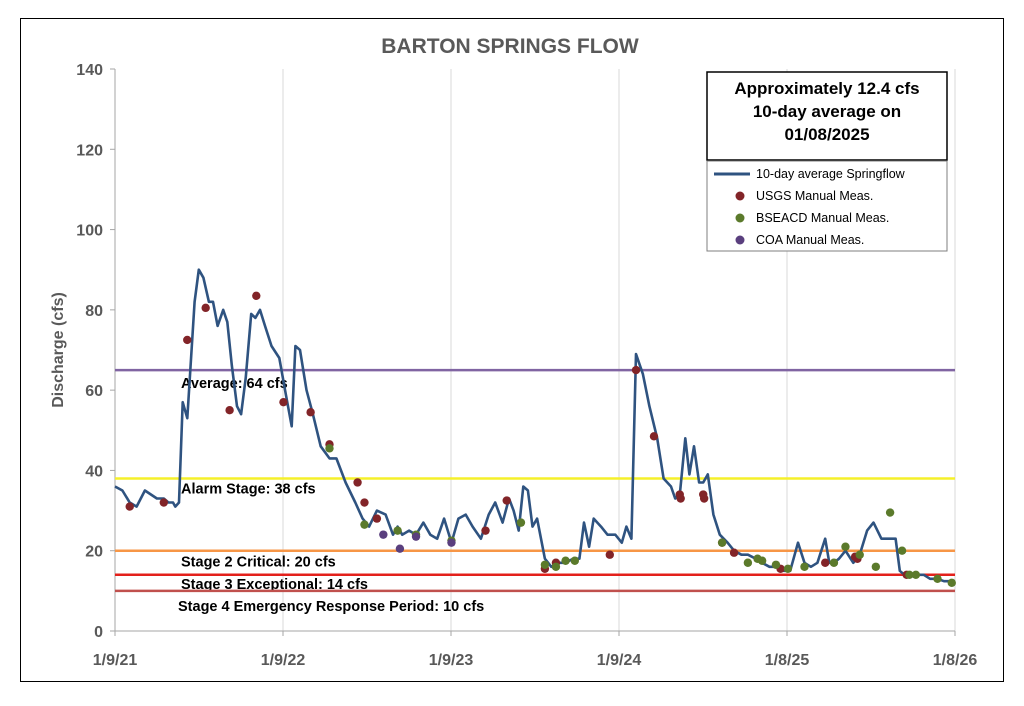  Describe the element at coordinates (451, 660) in the screenshot. I see `x-tick-label: 1/9/23` at that location.